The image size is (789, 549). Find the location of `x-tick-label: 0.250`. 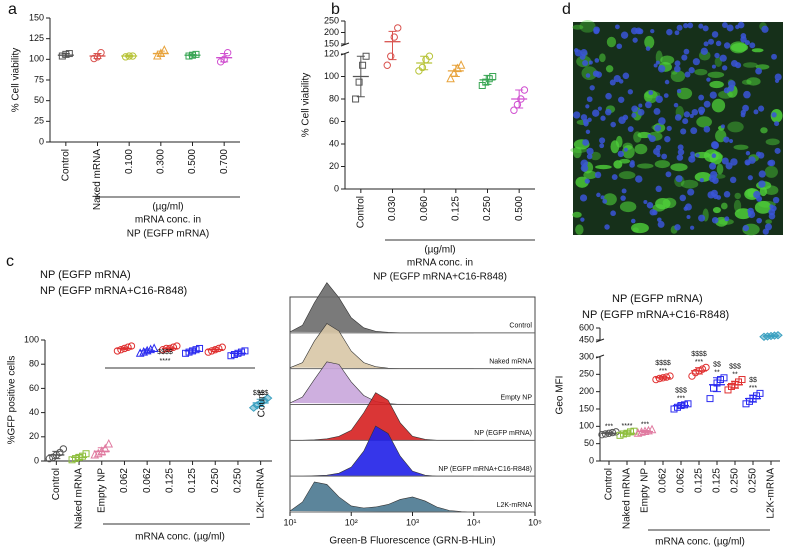

x-tick-label: 0.250 is located at coordinates (487, 208).